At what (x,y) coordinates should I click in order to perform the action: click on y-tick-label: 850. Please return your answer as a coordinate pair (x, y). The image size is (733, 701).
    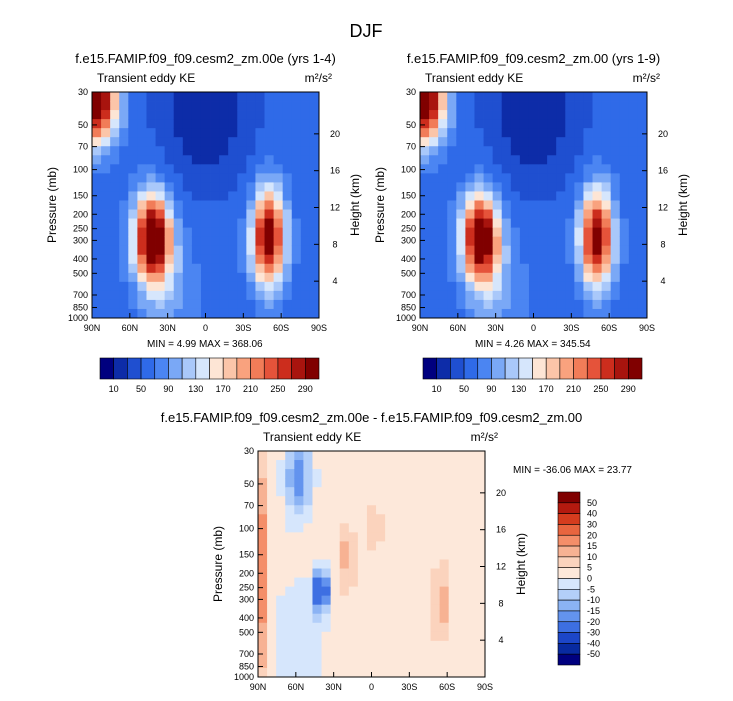
    Looking at the image, I should click on (408, 308).